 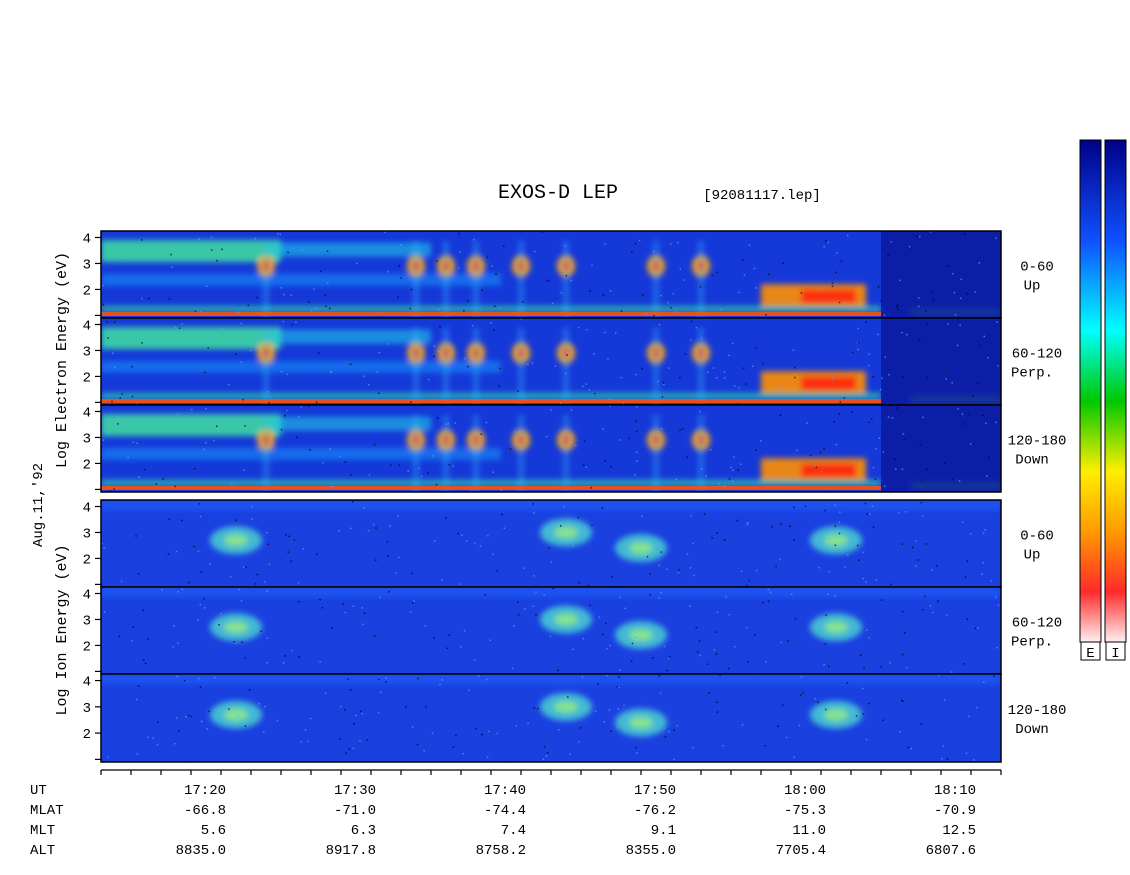 I want to click on electron-ylabel: Log Electron Energy (eV), so click(x=62, y=360).